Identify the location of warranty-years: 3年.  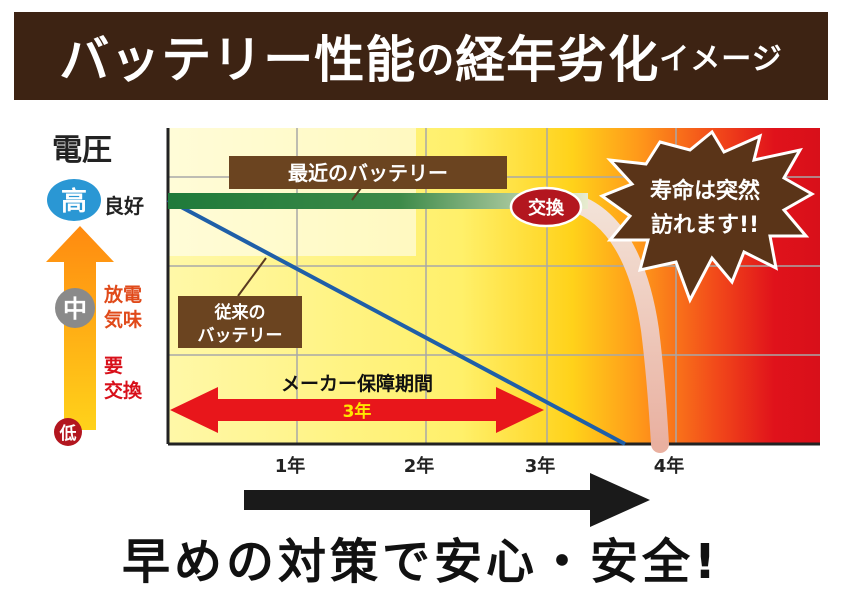
(357, 411).